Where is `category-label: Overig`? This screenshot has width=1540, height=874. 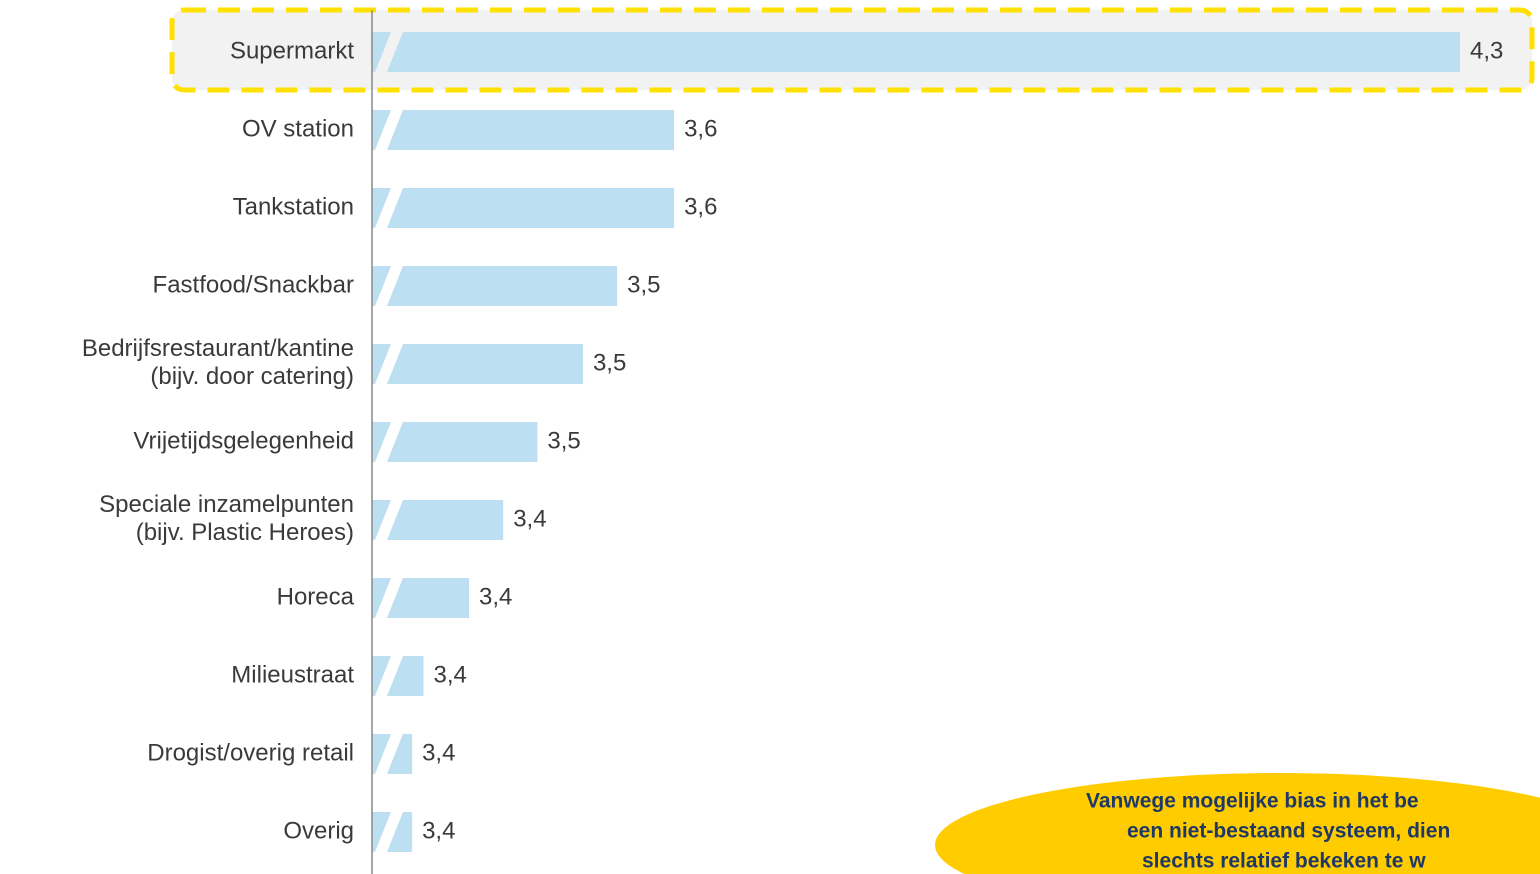 category-label: Overig is located at coordinates (318, 830).